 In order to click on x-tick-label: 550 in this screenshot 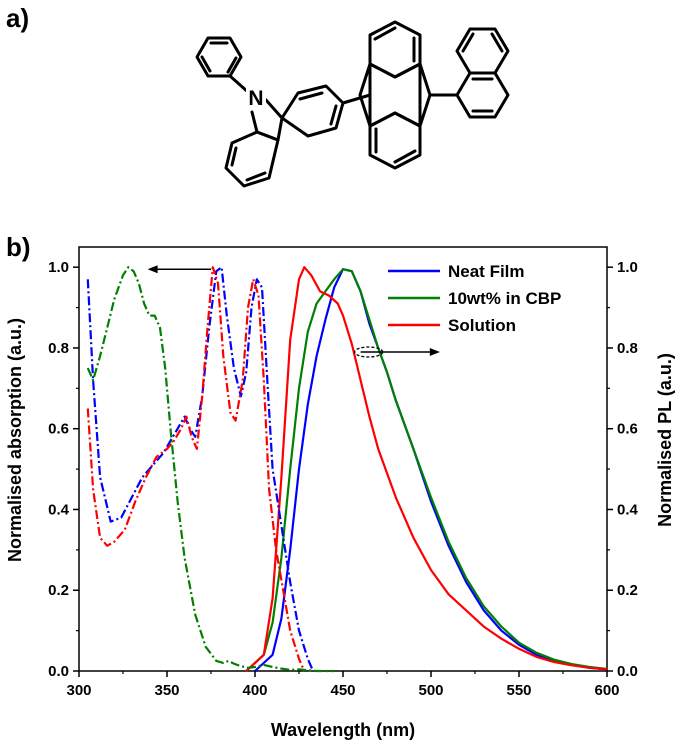, I will do `click(518, 690)`.